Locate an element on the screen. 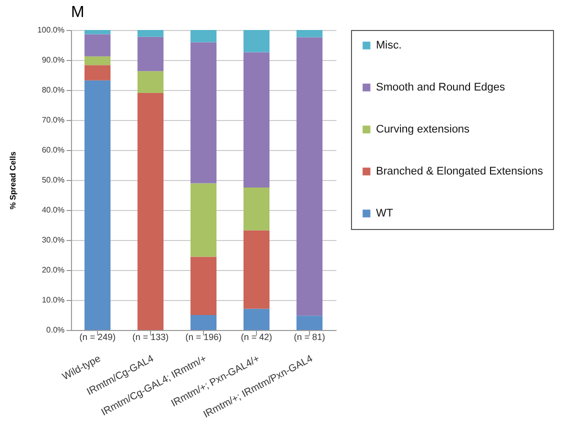  y-tick-label: 100.0% is located at coordinates (50, 30).